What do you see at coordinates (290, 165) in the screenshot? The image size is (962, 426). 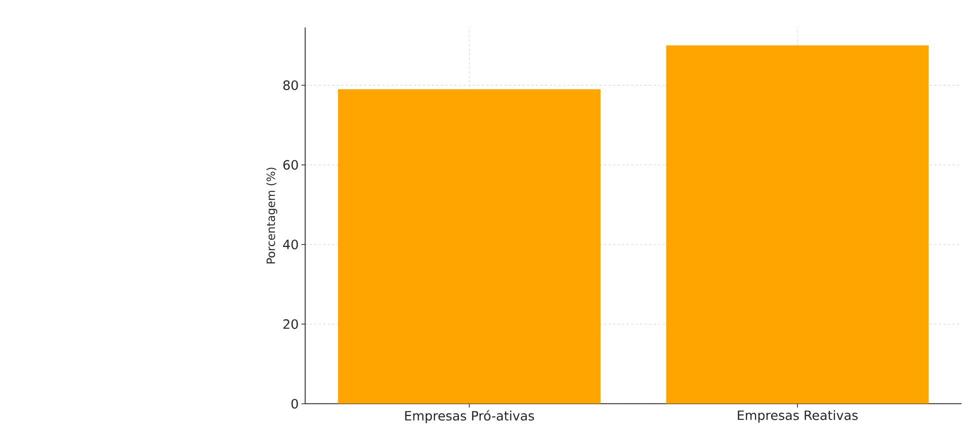 I see `y-tick-label: 60` at bounding box center [290, 165].